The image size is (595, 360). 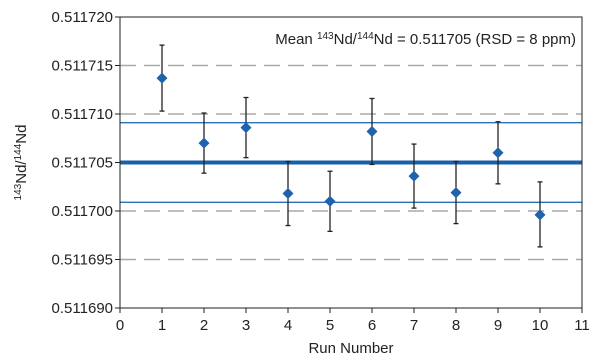 What do you see at coordinates (365, 36) in the screenshot?
I see `annotation-part: 144` at bounding box center [365, 36].